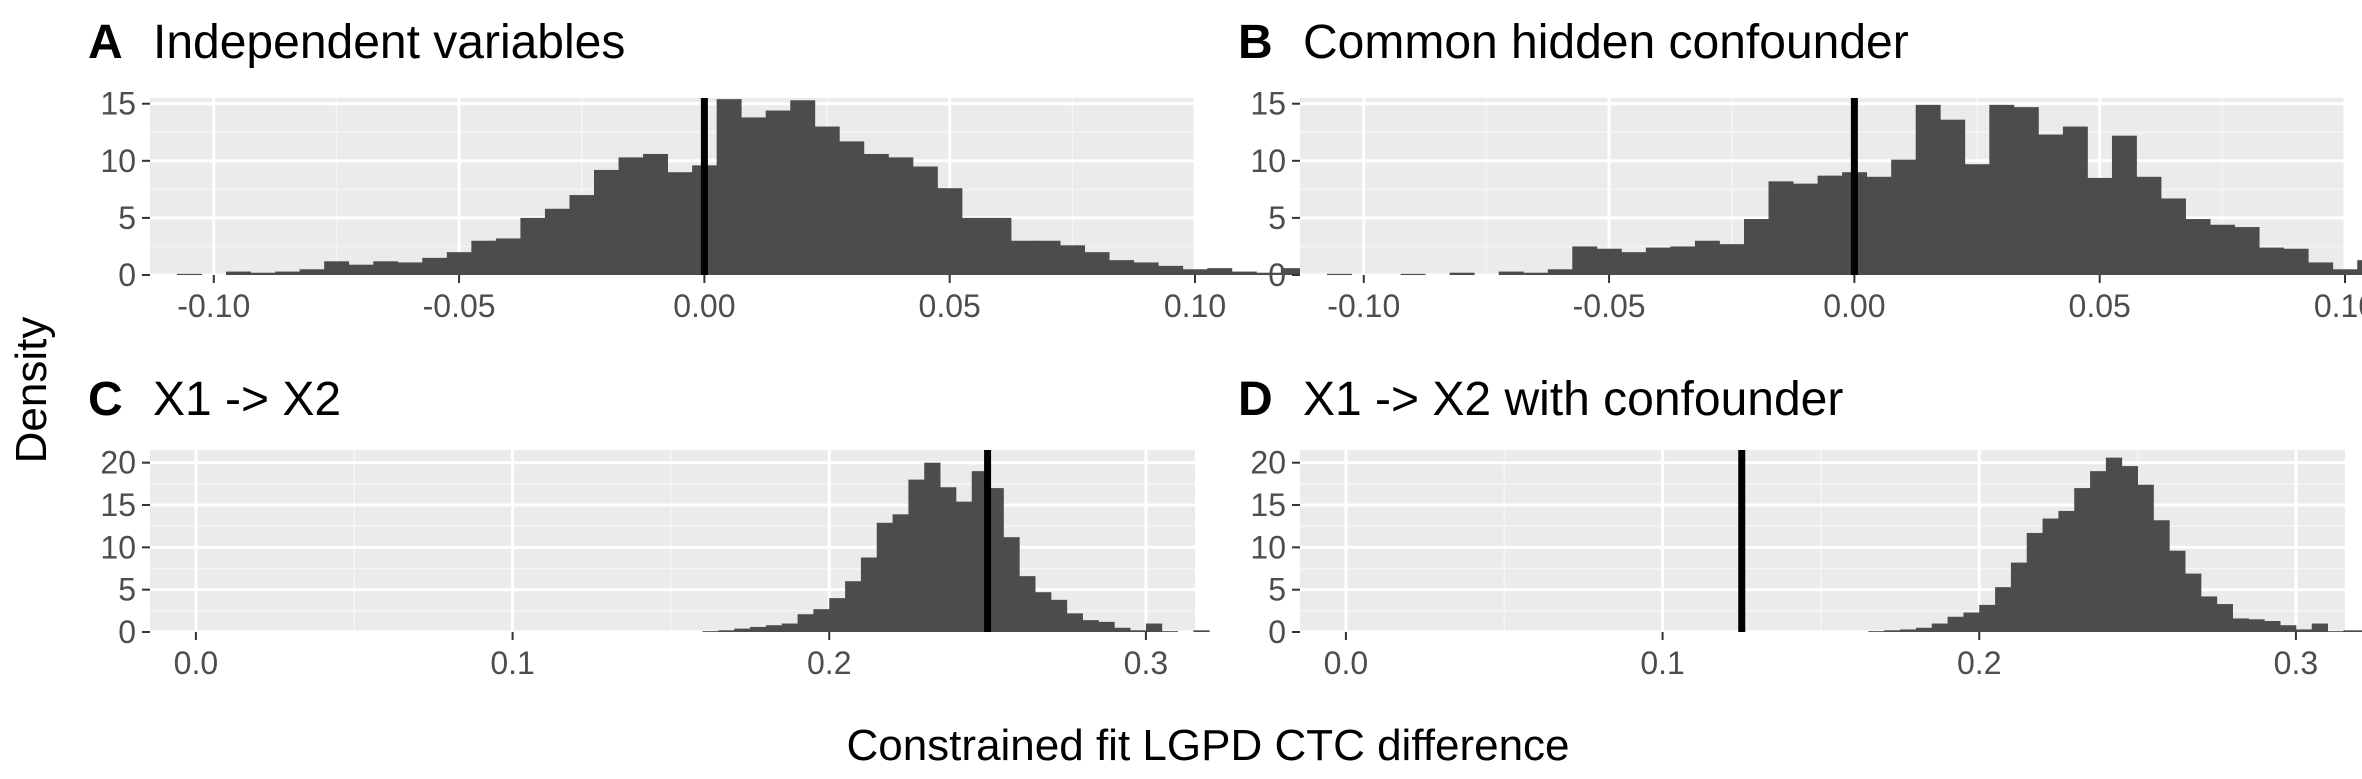 The height and width of the screenshot is (779, 2362). I want to click on x-tick-label: 0.0, so click(196, 663).